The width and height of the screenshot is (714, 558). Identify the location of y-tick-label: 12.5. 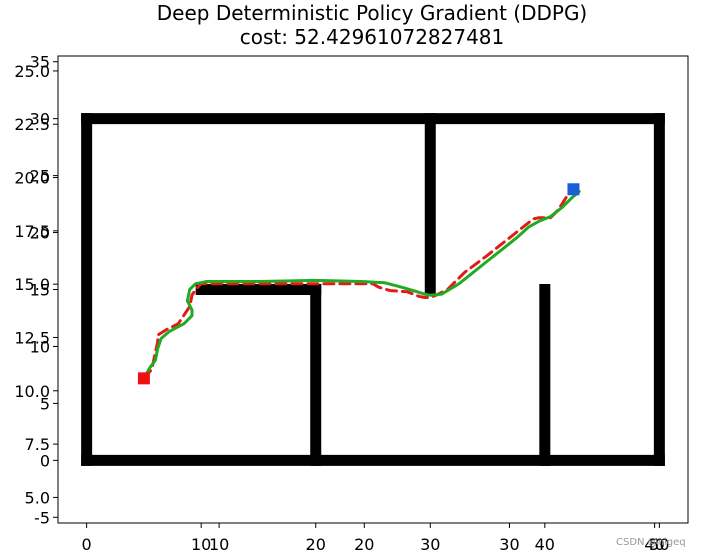
(32, 337).